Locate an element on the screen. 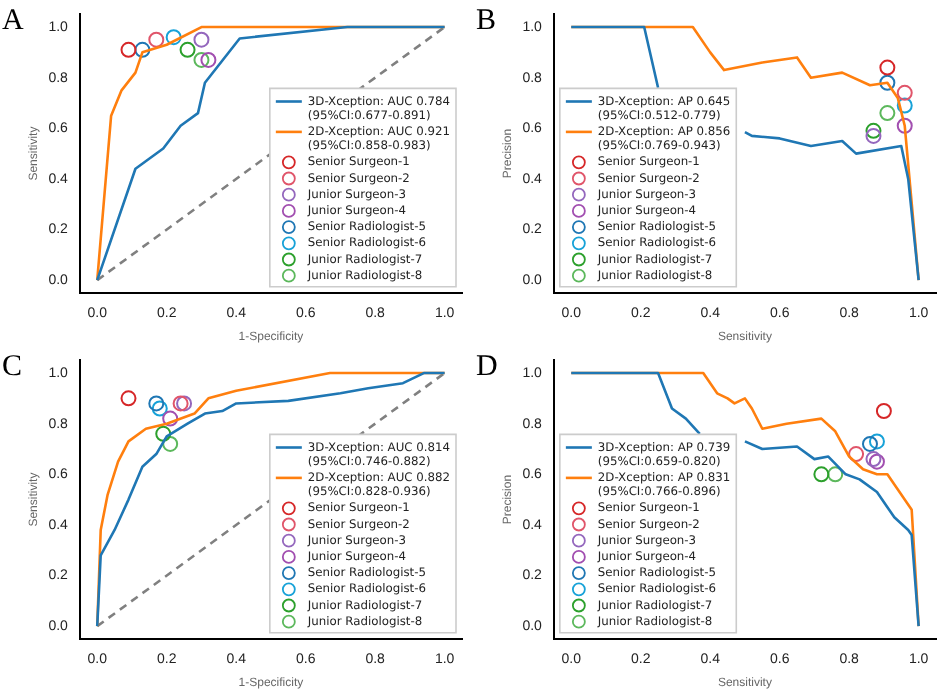 This screenshot has height=694, width=948. chart-title: A is located at coordinates (13, 21).